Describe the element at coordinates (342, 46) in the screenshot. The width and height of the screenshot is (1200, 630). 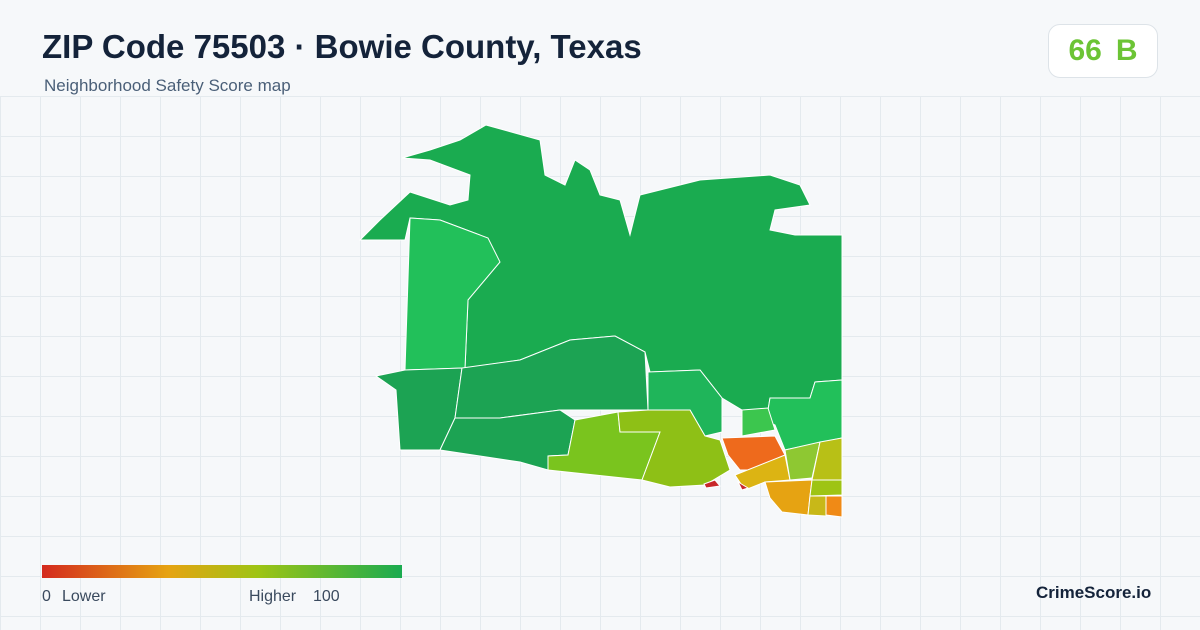
I see `title: ZIP Code 75503 · Bowie County, Texas` at that location.